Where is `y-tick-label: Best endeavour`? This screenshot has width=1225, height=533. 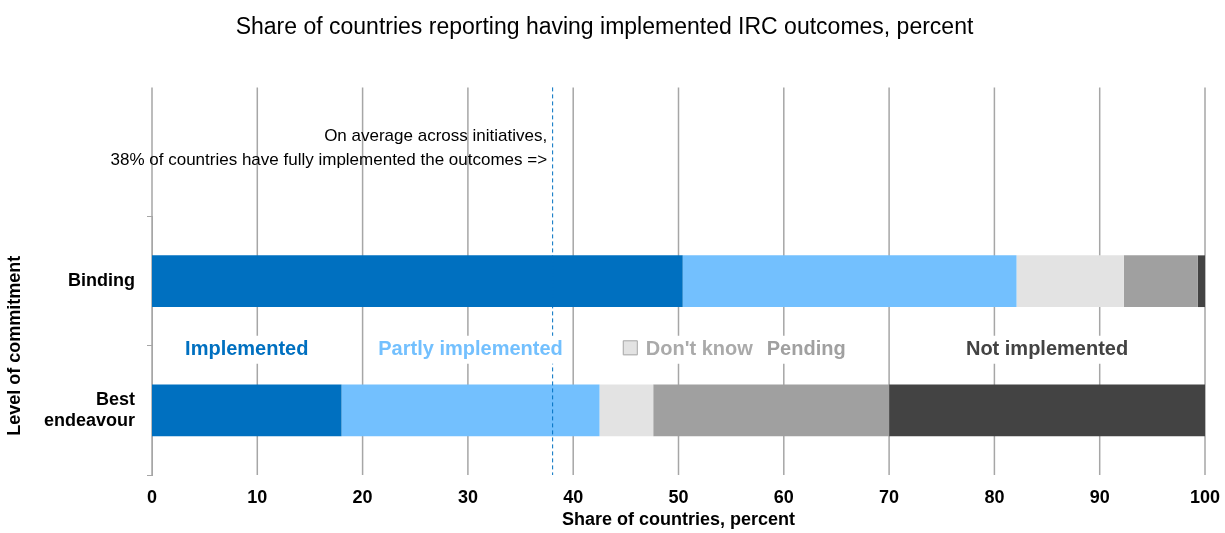 y-tick-label: Best endeavour is located at coordinates (89, 409).